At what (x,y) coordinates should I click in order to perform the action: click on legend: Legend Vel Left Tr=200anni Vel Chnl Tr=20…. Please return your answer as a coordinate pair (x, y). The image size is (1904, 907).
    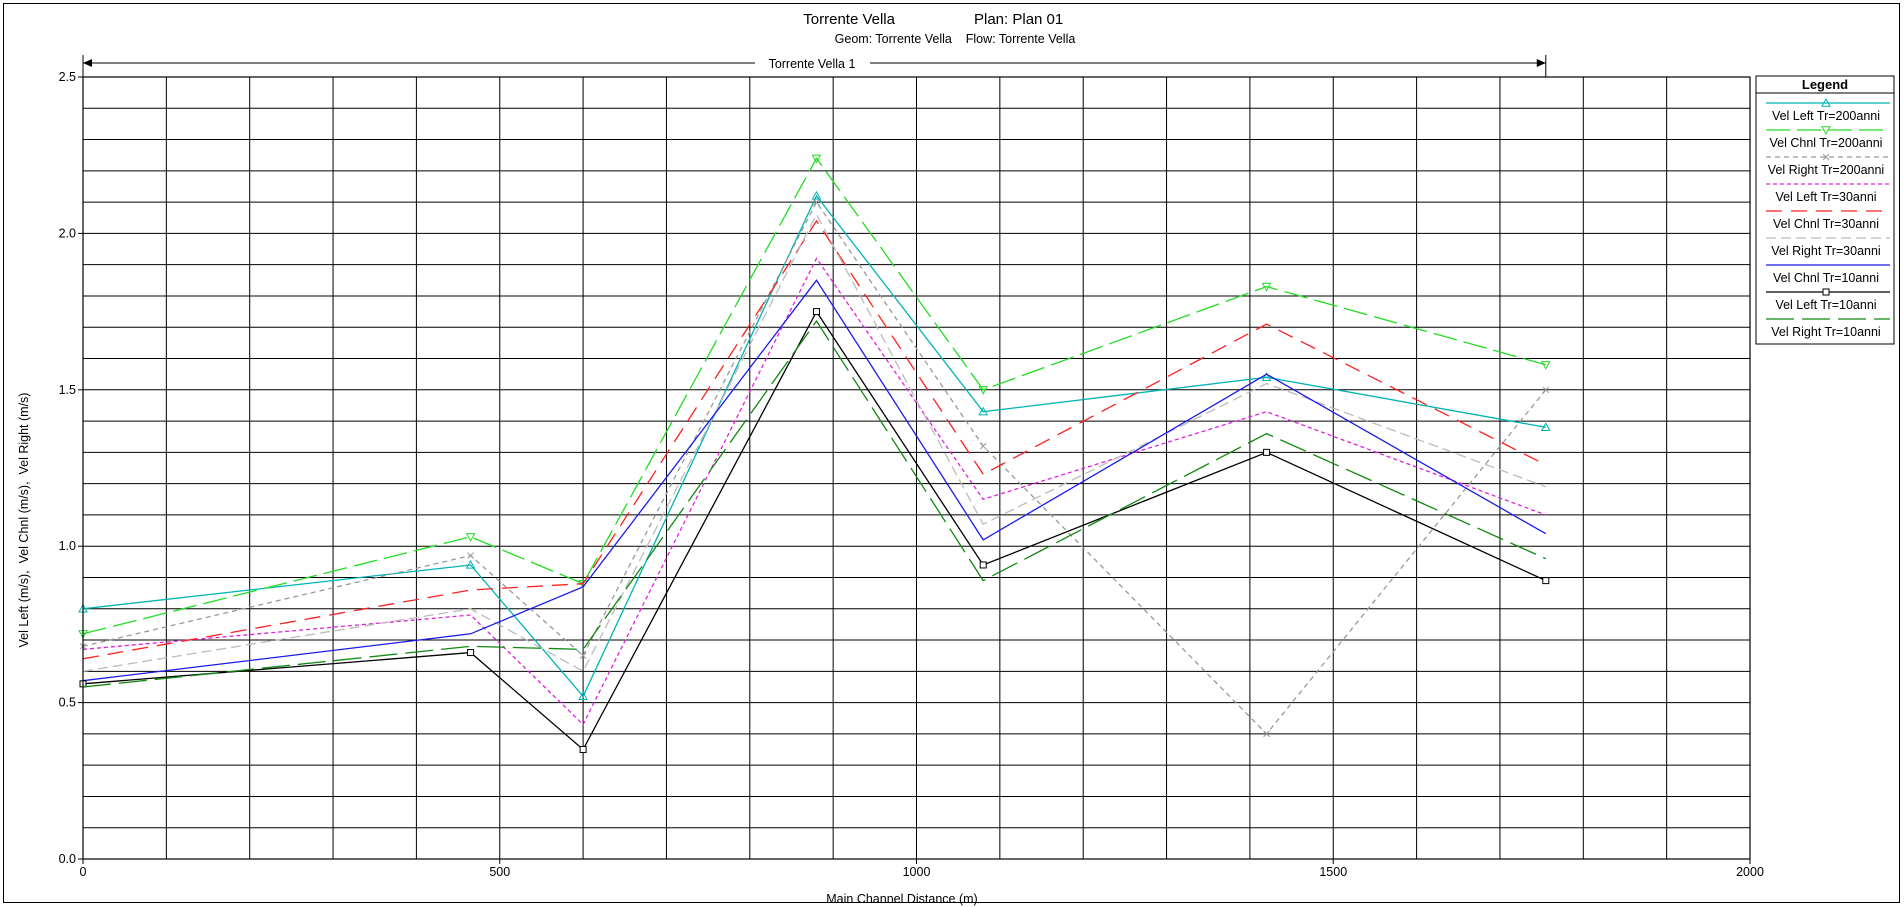
    Looking at the image, I should click on (1825, 210).